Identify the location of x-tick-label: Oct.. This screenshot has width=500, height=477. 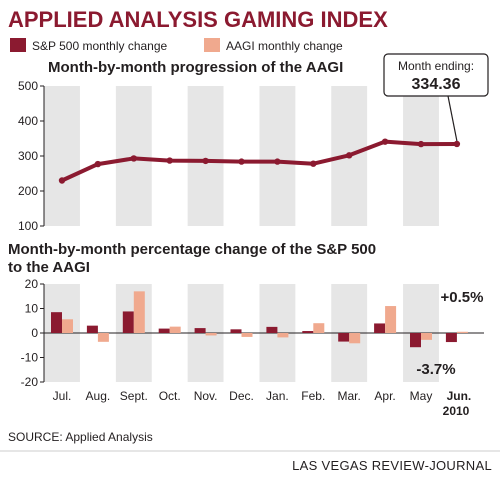
(170, 396).